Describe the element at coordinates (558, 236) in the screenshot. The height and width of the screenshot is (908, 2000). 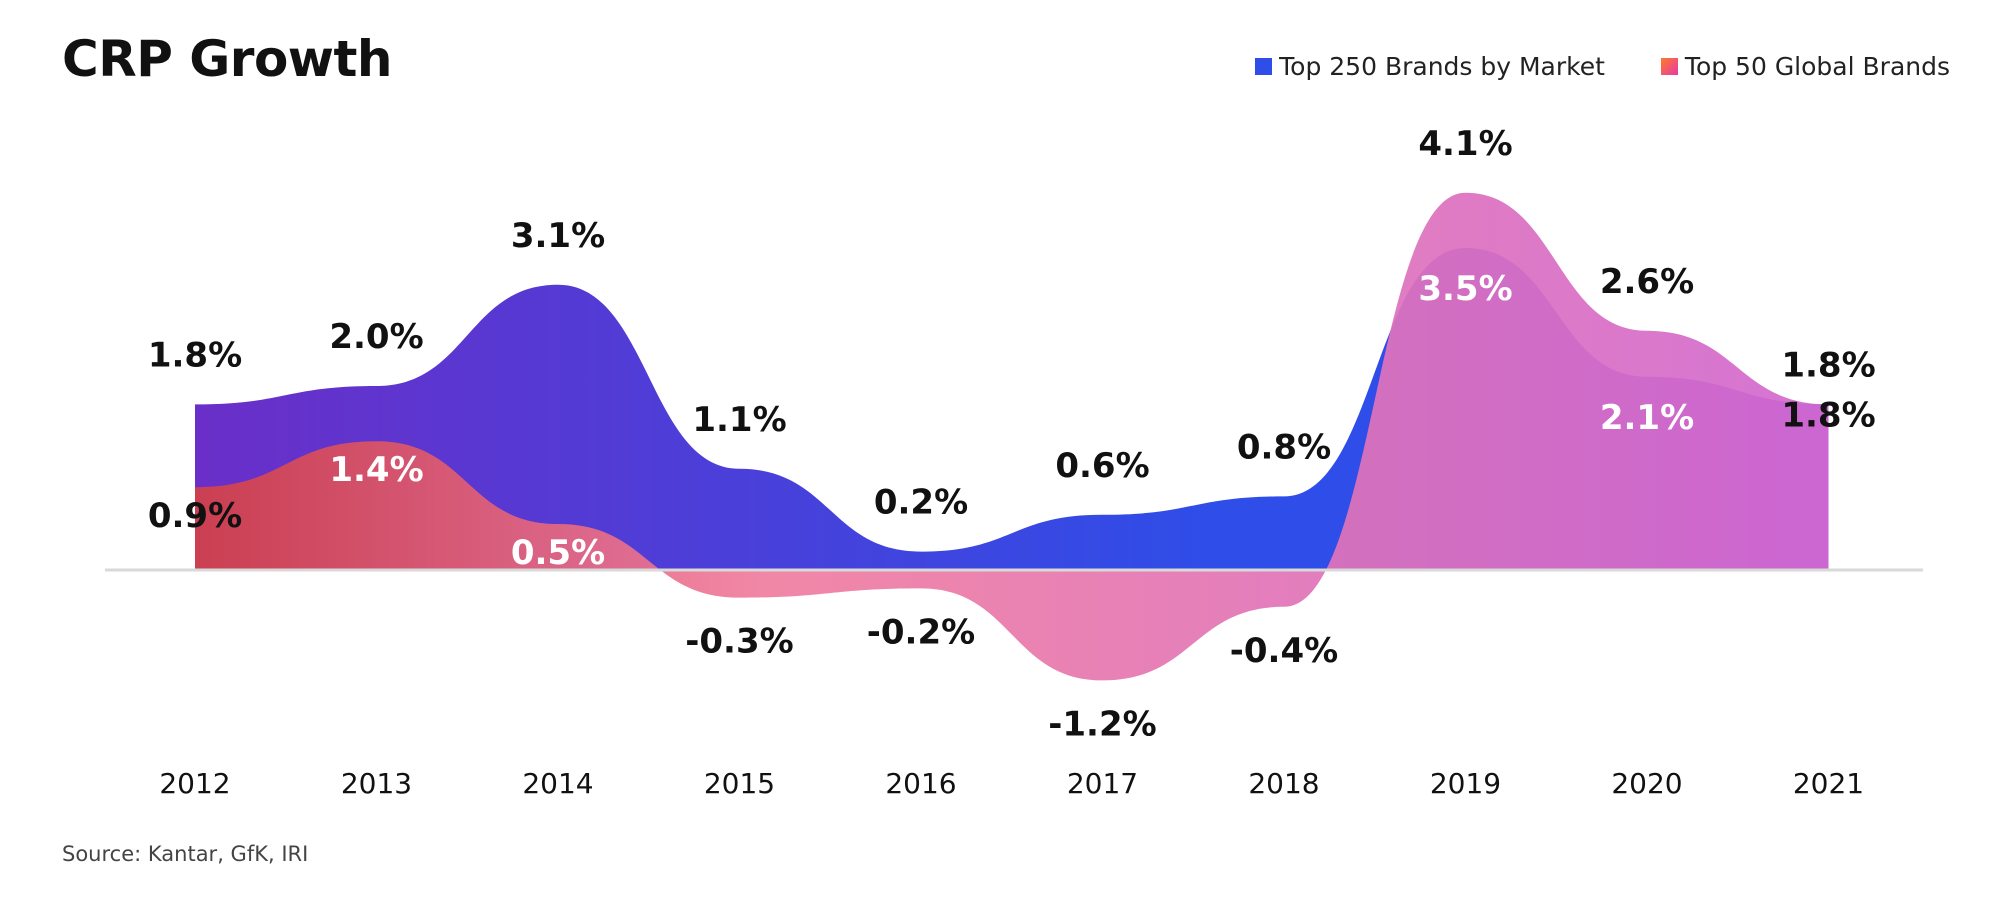
I see `value-label-top250-2014: 3.1%` at that location.